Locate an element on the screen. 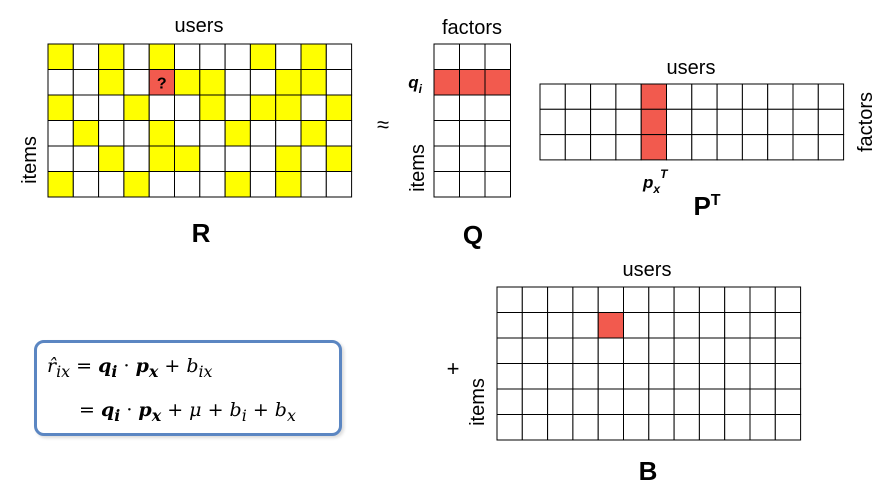 The image size is (892, 498). matrix-PT-factors-label: factors is located at coordinates (866, 122).